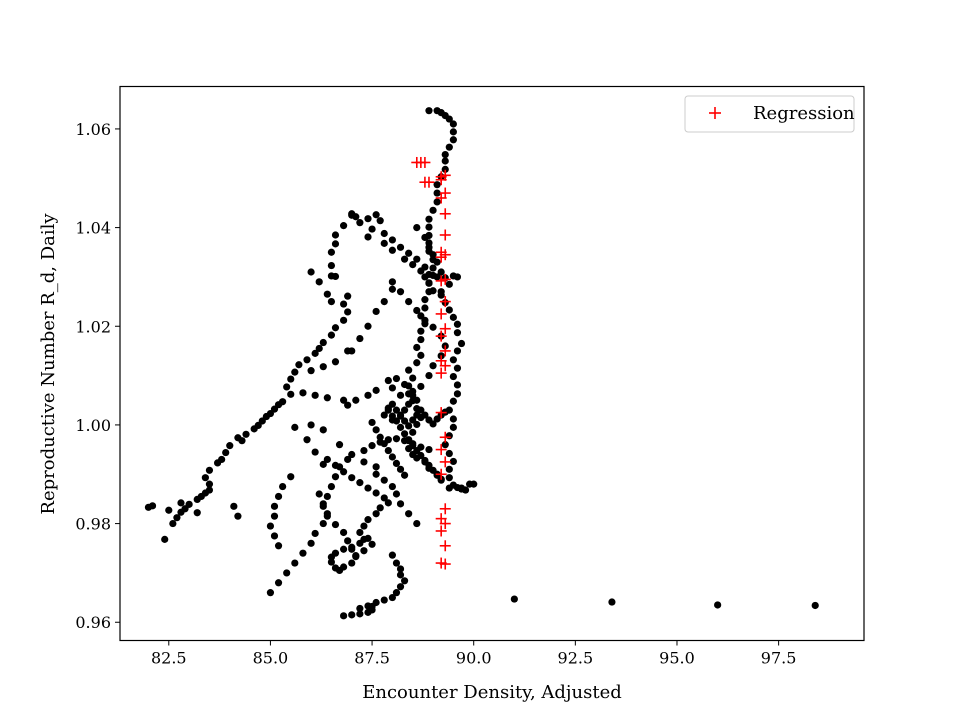 Image resolution: width=960 pixels, height=724 pixels. Describe the element at coordinates (492, 692) in the screenshot. I see `x-axis-label: Encounter Density, Adjusted` at that location.